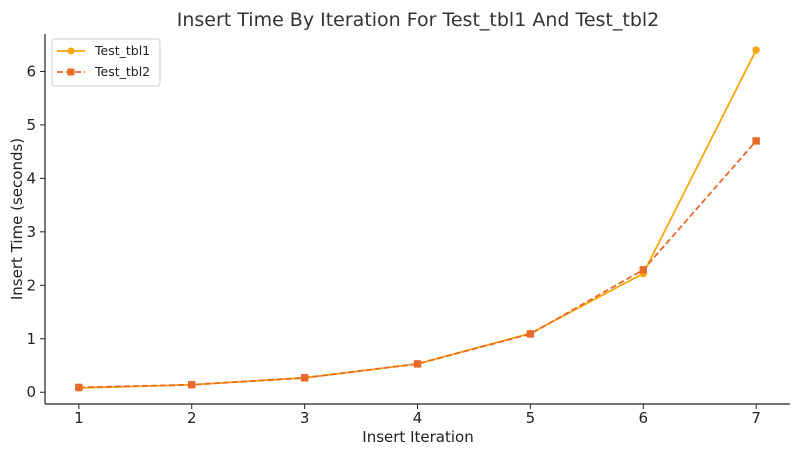  I want to click on y-tick-label: 6, so click(31, 71).